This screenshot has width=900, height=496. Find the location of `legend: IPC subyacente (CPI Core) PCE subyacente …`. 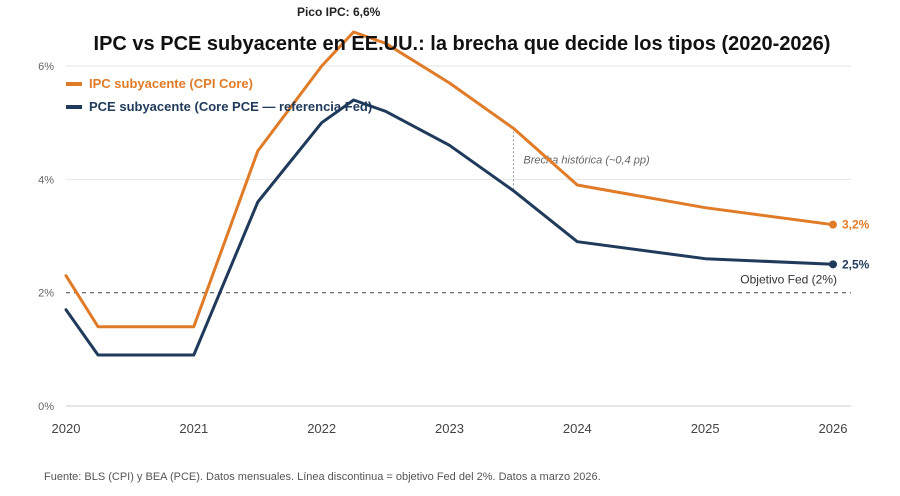

legend: IPC subyacente (CPI Core) PCE subyacente … is located at coordinates (219, 95).